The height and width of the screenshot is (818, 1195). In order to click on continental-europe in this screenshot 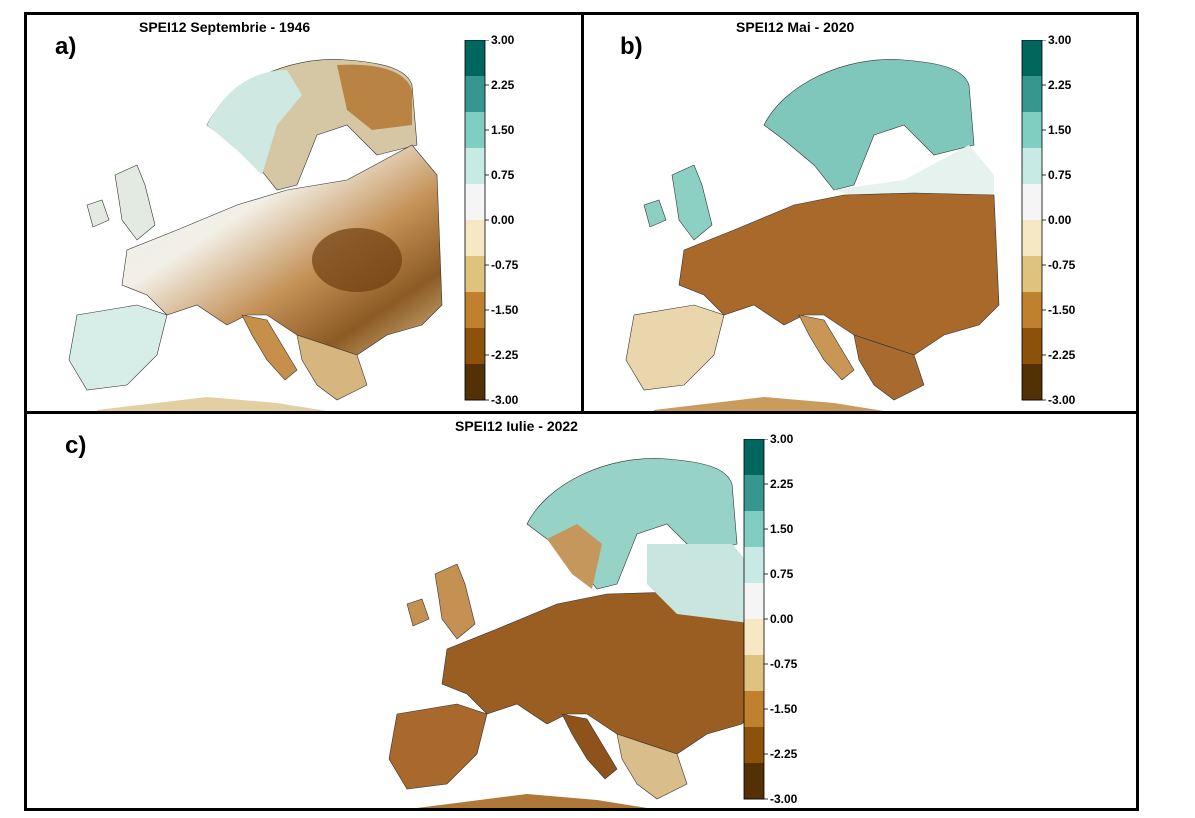, I will do `click(839, 274)`.